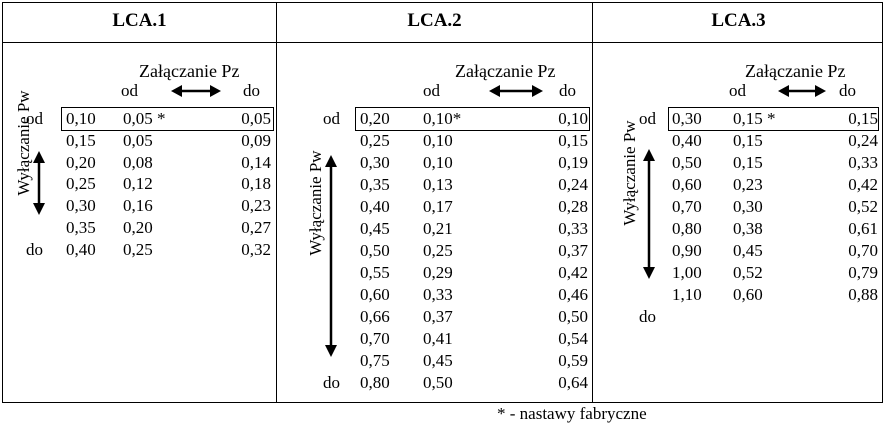 The image size is (888, 429). What do you see at coordinates (431, 90) in the screenshot?
I see `col-od-label-lca2: od` at bounding box center [431, 90].